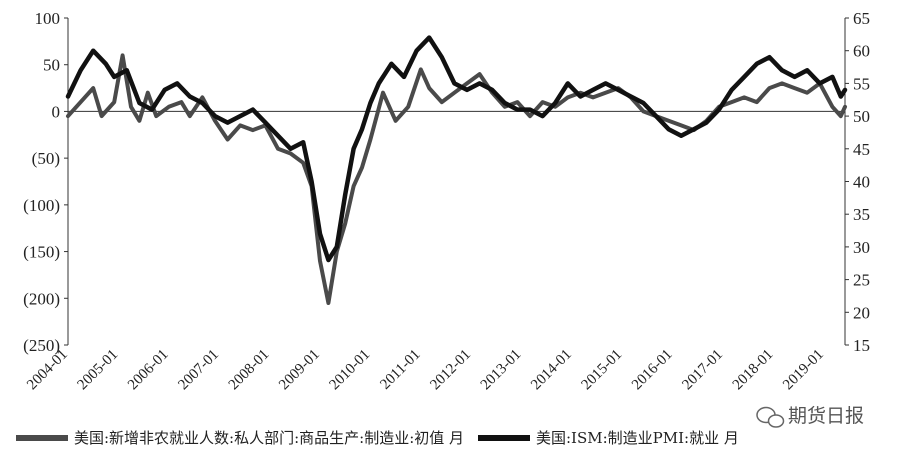  What do you see at coordinates (249, 370) in the screenshot?
I see `x-tick-label: 2008-01` at bounding box center [249, 370].